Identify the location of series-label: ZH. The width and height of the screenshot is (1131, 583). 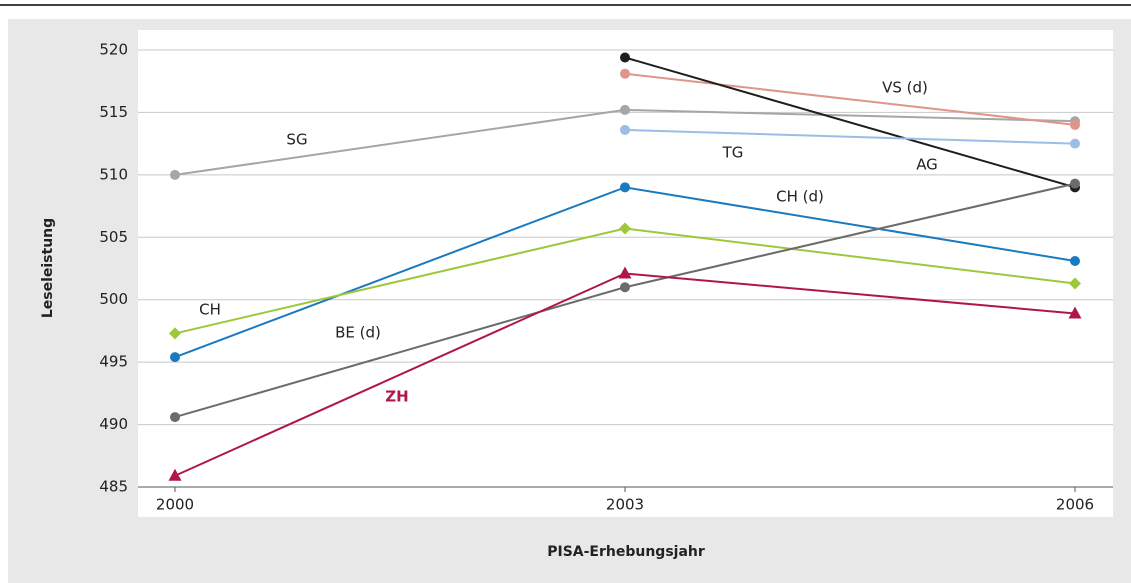
(396, 397).